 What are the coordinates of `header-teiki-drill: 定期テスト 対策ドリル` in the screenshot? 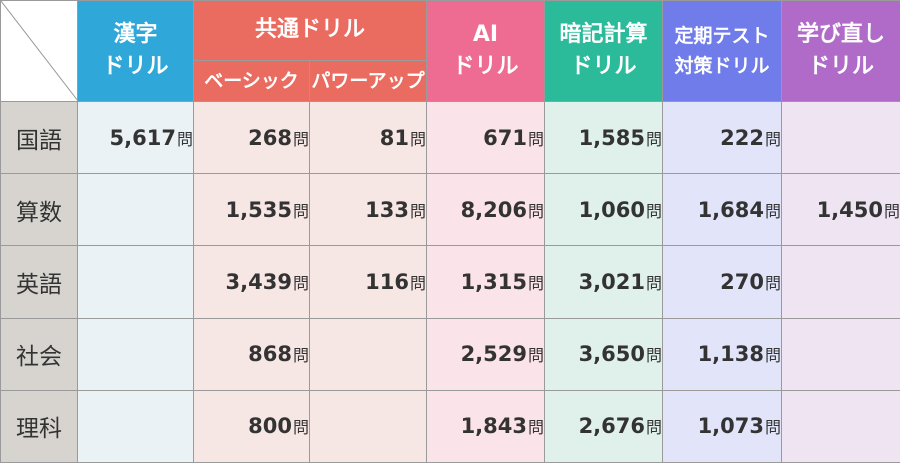 It's located at (722, 51).